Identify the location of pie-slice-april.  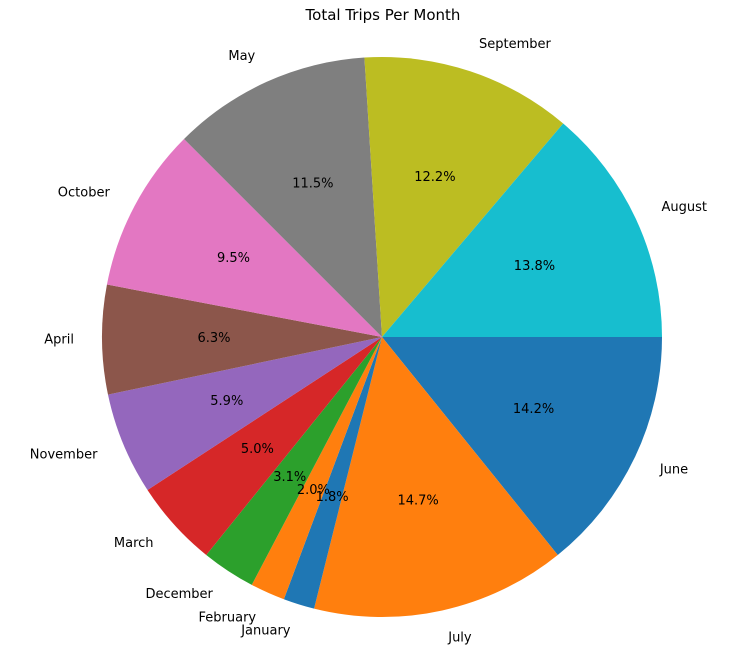
(241, 339).